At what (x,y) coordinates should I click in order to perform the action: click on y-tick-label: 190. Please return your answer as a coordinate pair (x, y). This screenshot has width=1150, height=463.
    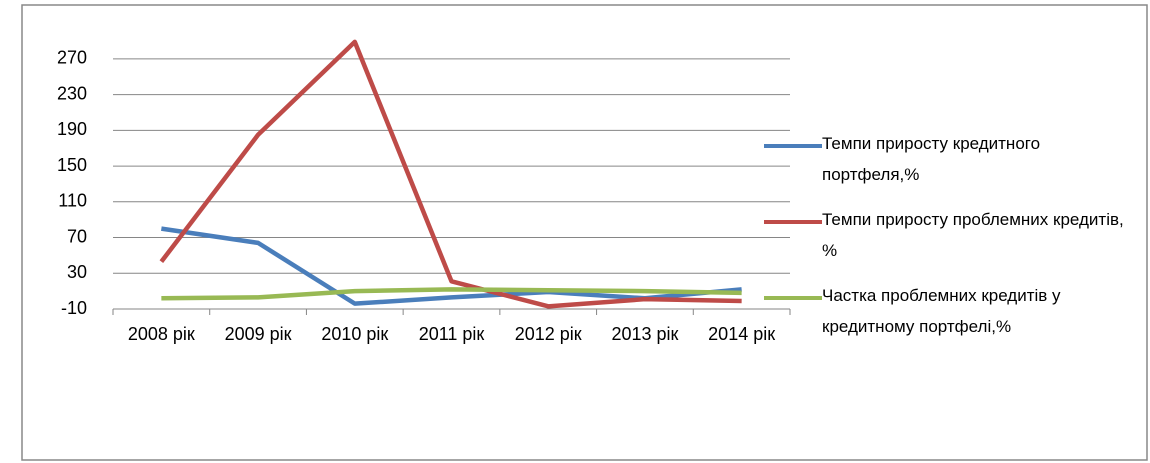
    Looking at the image, I should click on (72, 129).